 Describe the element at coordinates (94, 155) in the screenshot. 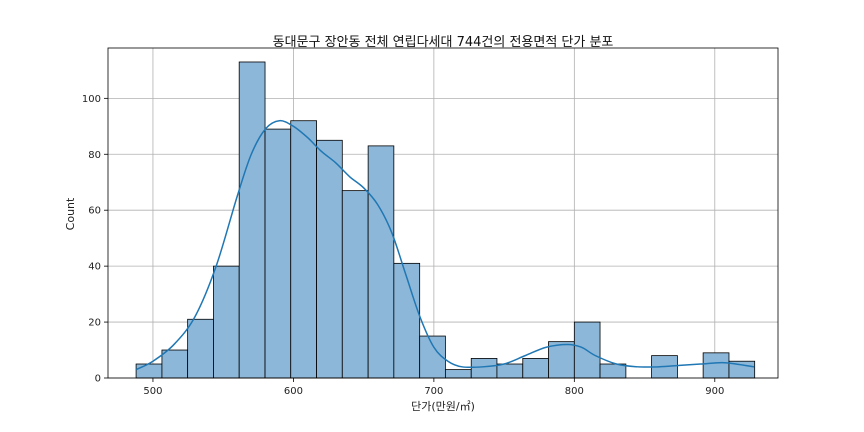

I see `y-tick-label: 80` at that location.